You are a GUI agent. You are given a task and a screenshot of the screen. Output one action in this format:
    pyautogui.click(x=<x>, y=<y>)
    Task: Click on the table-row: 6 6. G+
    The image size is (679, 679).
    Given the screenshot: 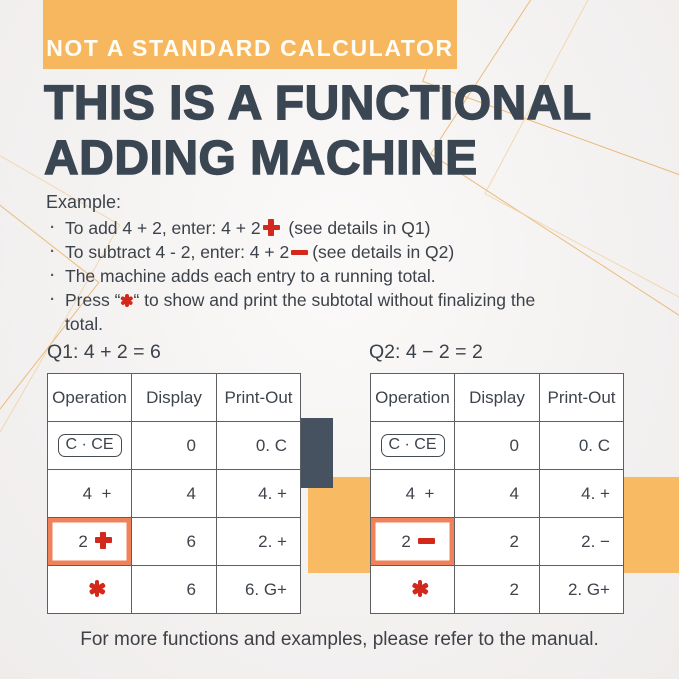 What is the action you would take?
    pyautogui.click(x=174, y=589)
    